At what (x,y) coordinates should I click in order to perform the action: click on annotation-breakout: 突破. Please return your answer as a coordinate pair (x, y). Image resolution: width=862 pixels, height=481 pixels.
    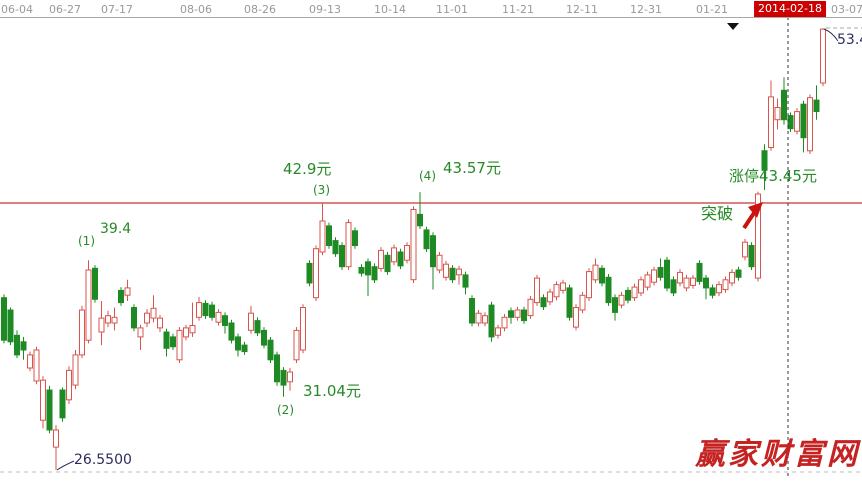
    Looking at the image, I should click on (717, 213).